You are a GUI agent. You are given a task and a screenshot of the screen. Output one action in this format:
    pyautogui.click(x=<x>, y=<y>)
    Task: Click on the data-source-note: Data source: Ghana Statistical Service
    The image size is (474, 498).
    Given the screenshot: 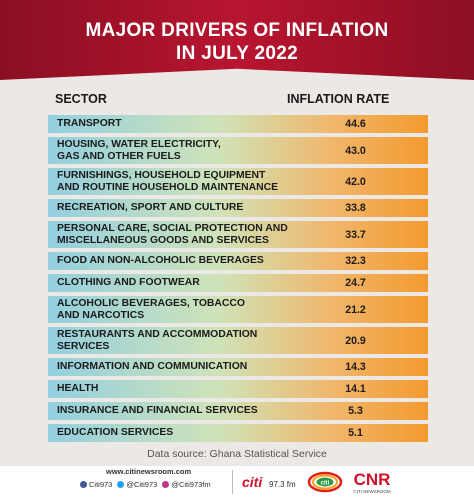 What is the action you would take?
    pyautogui.click(x=237, y=454)
    